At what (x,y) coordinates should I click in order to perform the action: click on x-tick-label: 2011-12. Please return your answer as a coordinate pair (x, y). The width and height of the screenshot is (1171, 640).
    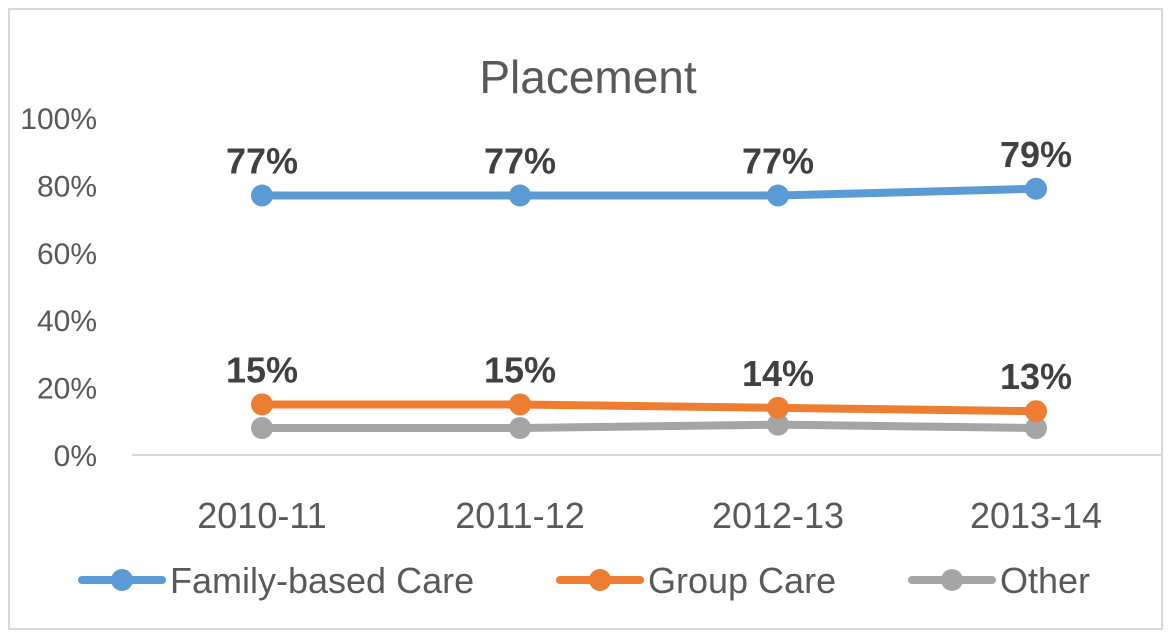
    Looking at the image, I should click on (519, 515).